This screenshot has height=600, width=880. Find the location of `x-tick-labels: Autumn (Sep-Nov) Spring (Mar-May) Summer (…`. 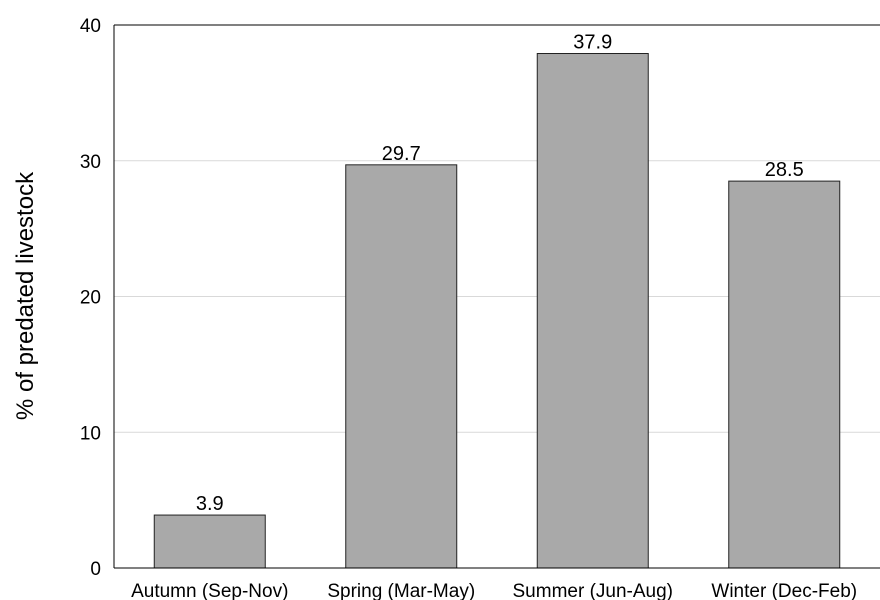

x-tick-labels: Autumn (Sep-Nov) Spring (Mar-May) Summer (… is located at coordinates (494, 590).